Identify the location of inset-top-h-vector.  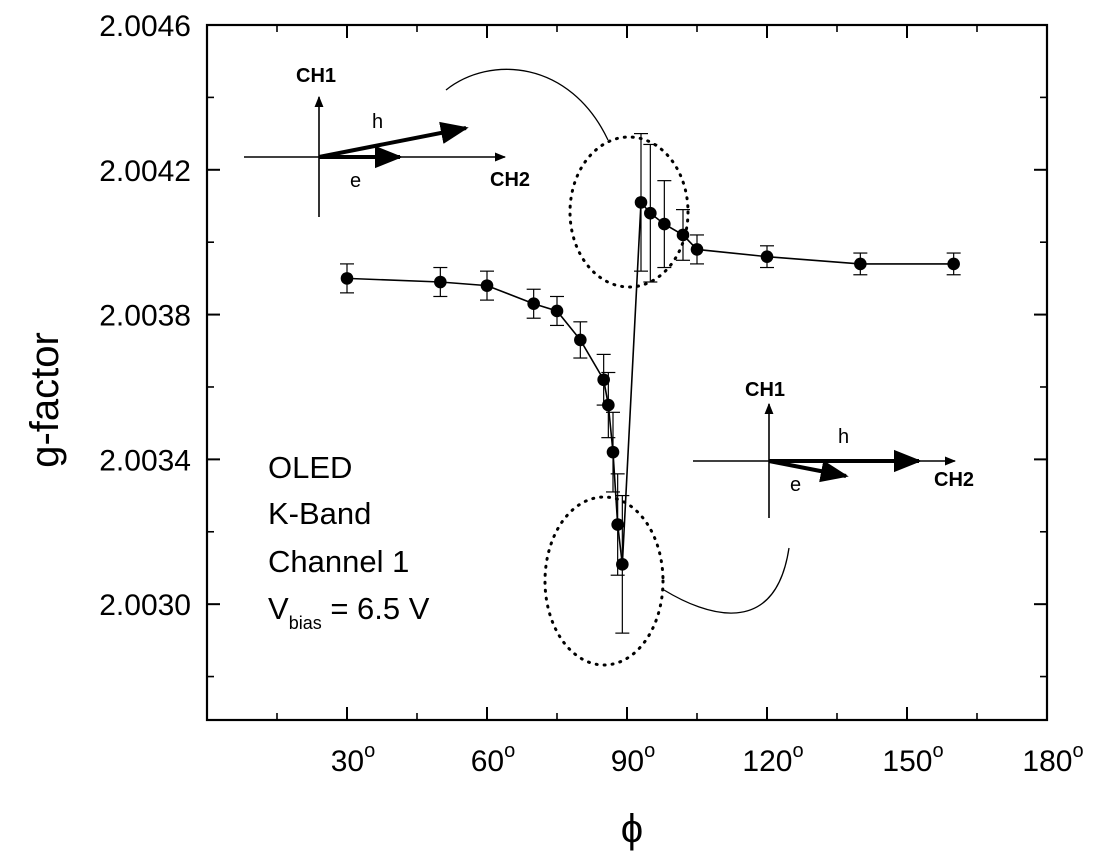
(393, 140).